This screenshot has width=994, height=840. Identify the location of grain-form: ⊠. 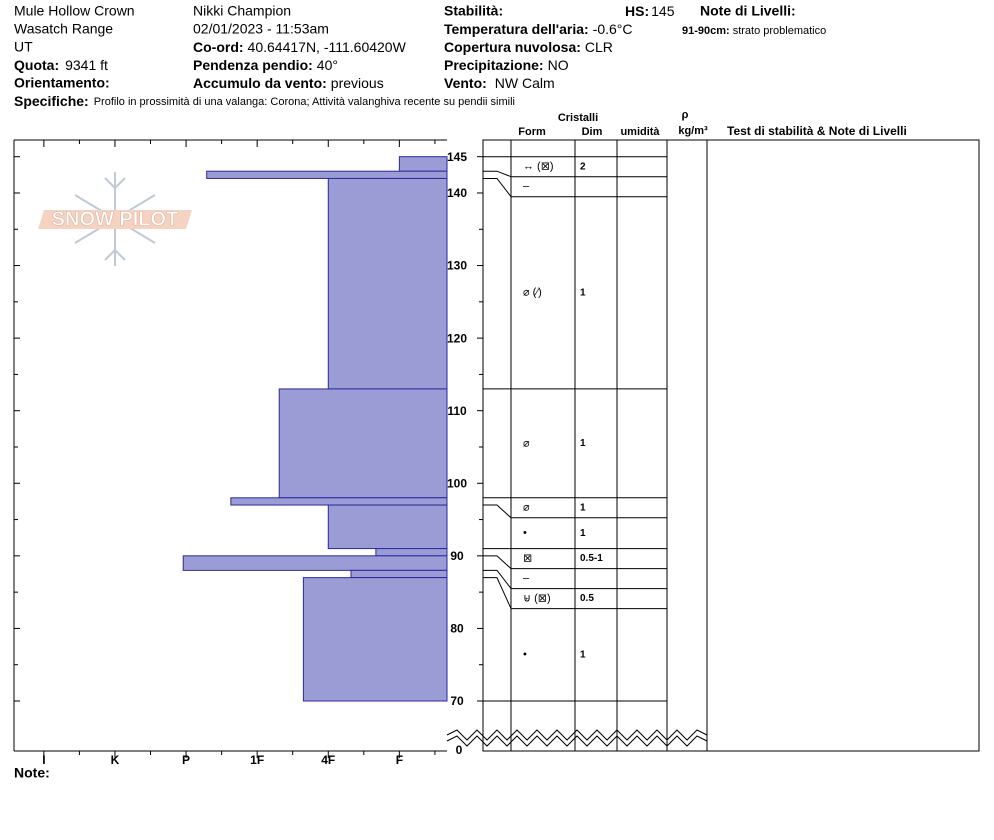
(527, 559).